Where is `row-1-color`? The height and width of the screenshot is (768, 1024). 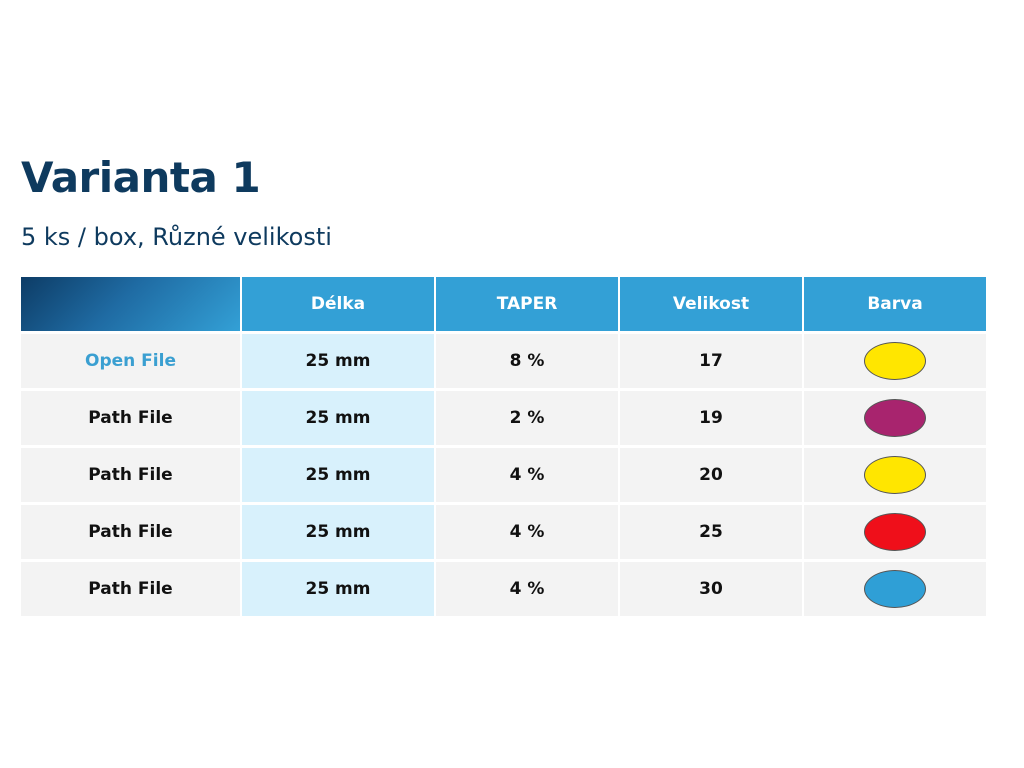
row-1-color is located at coordinates (895, 361).